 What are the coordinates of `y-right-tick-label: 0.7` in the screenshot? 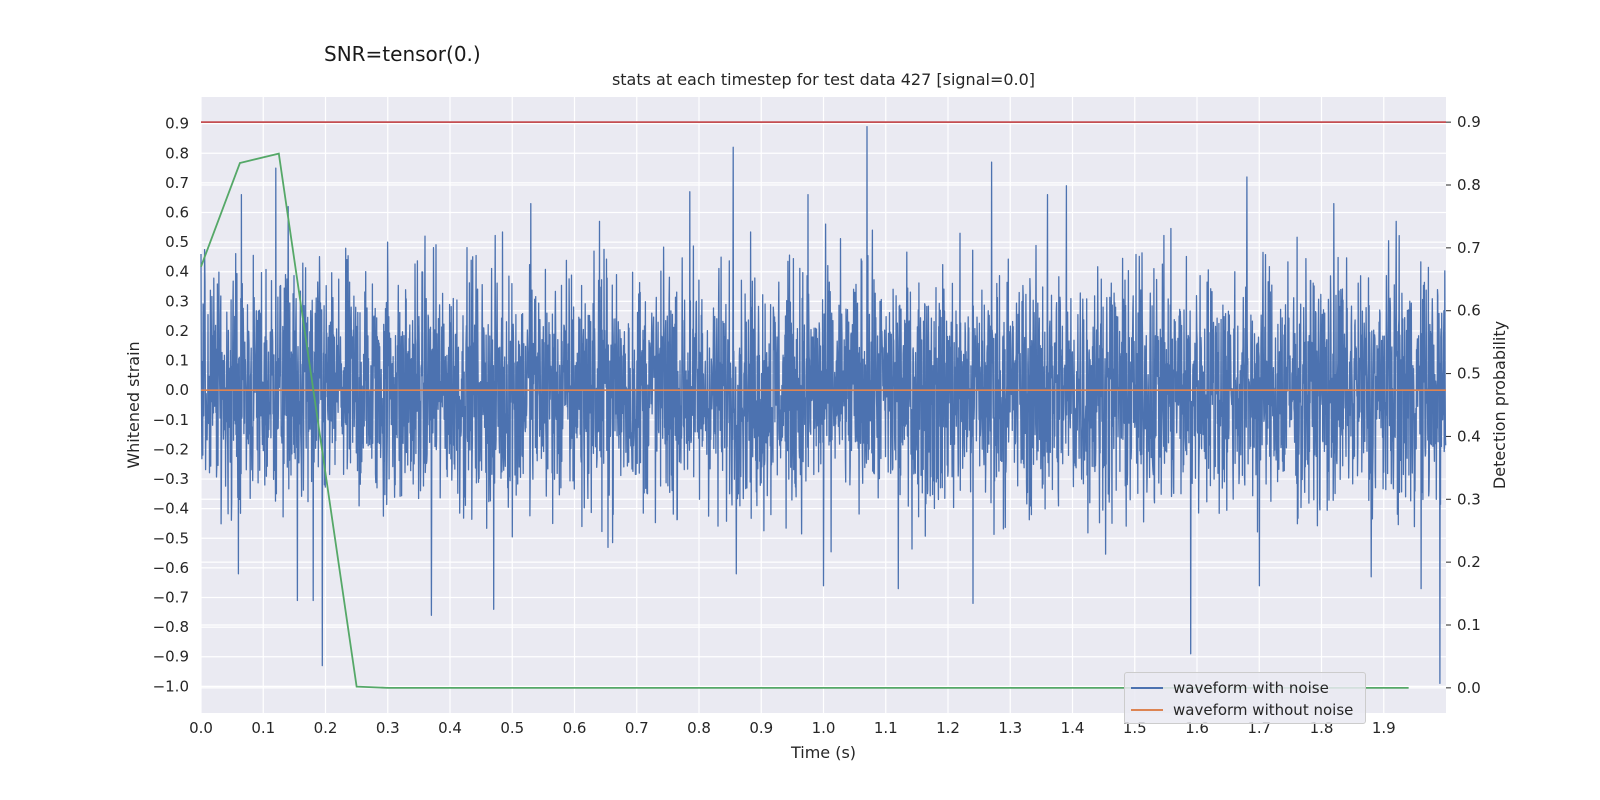 It's located at (1469, 248).